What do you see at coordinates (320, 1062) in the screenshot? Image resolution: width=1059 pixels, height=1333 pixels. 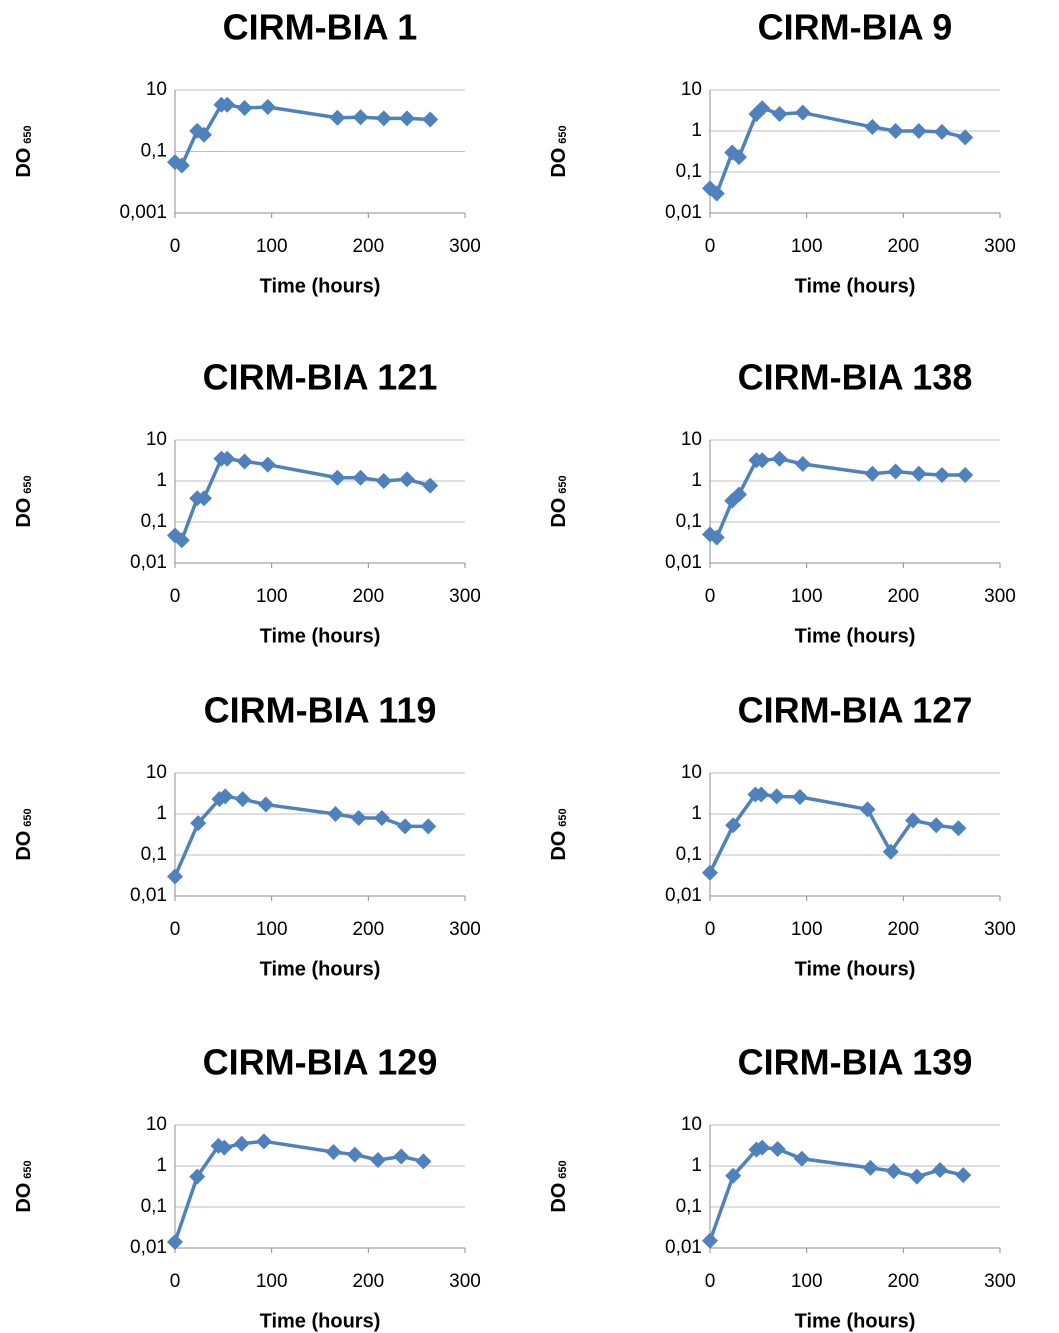 I see `chart-title: CIRM-BIA 129` at bounding box center [320, 1062].